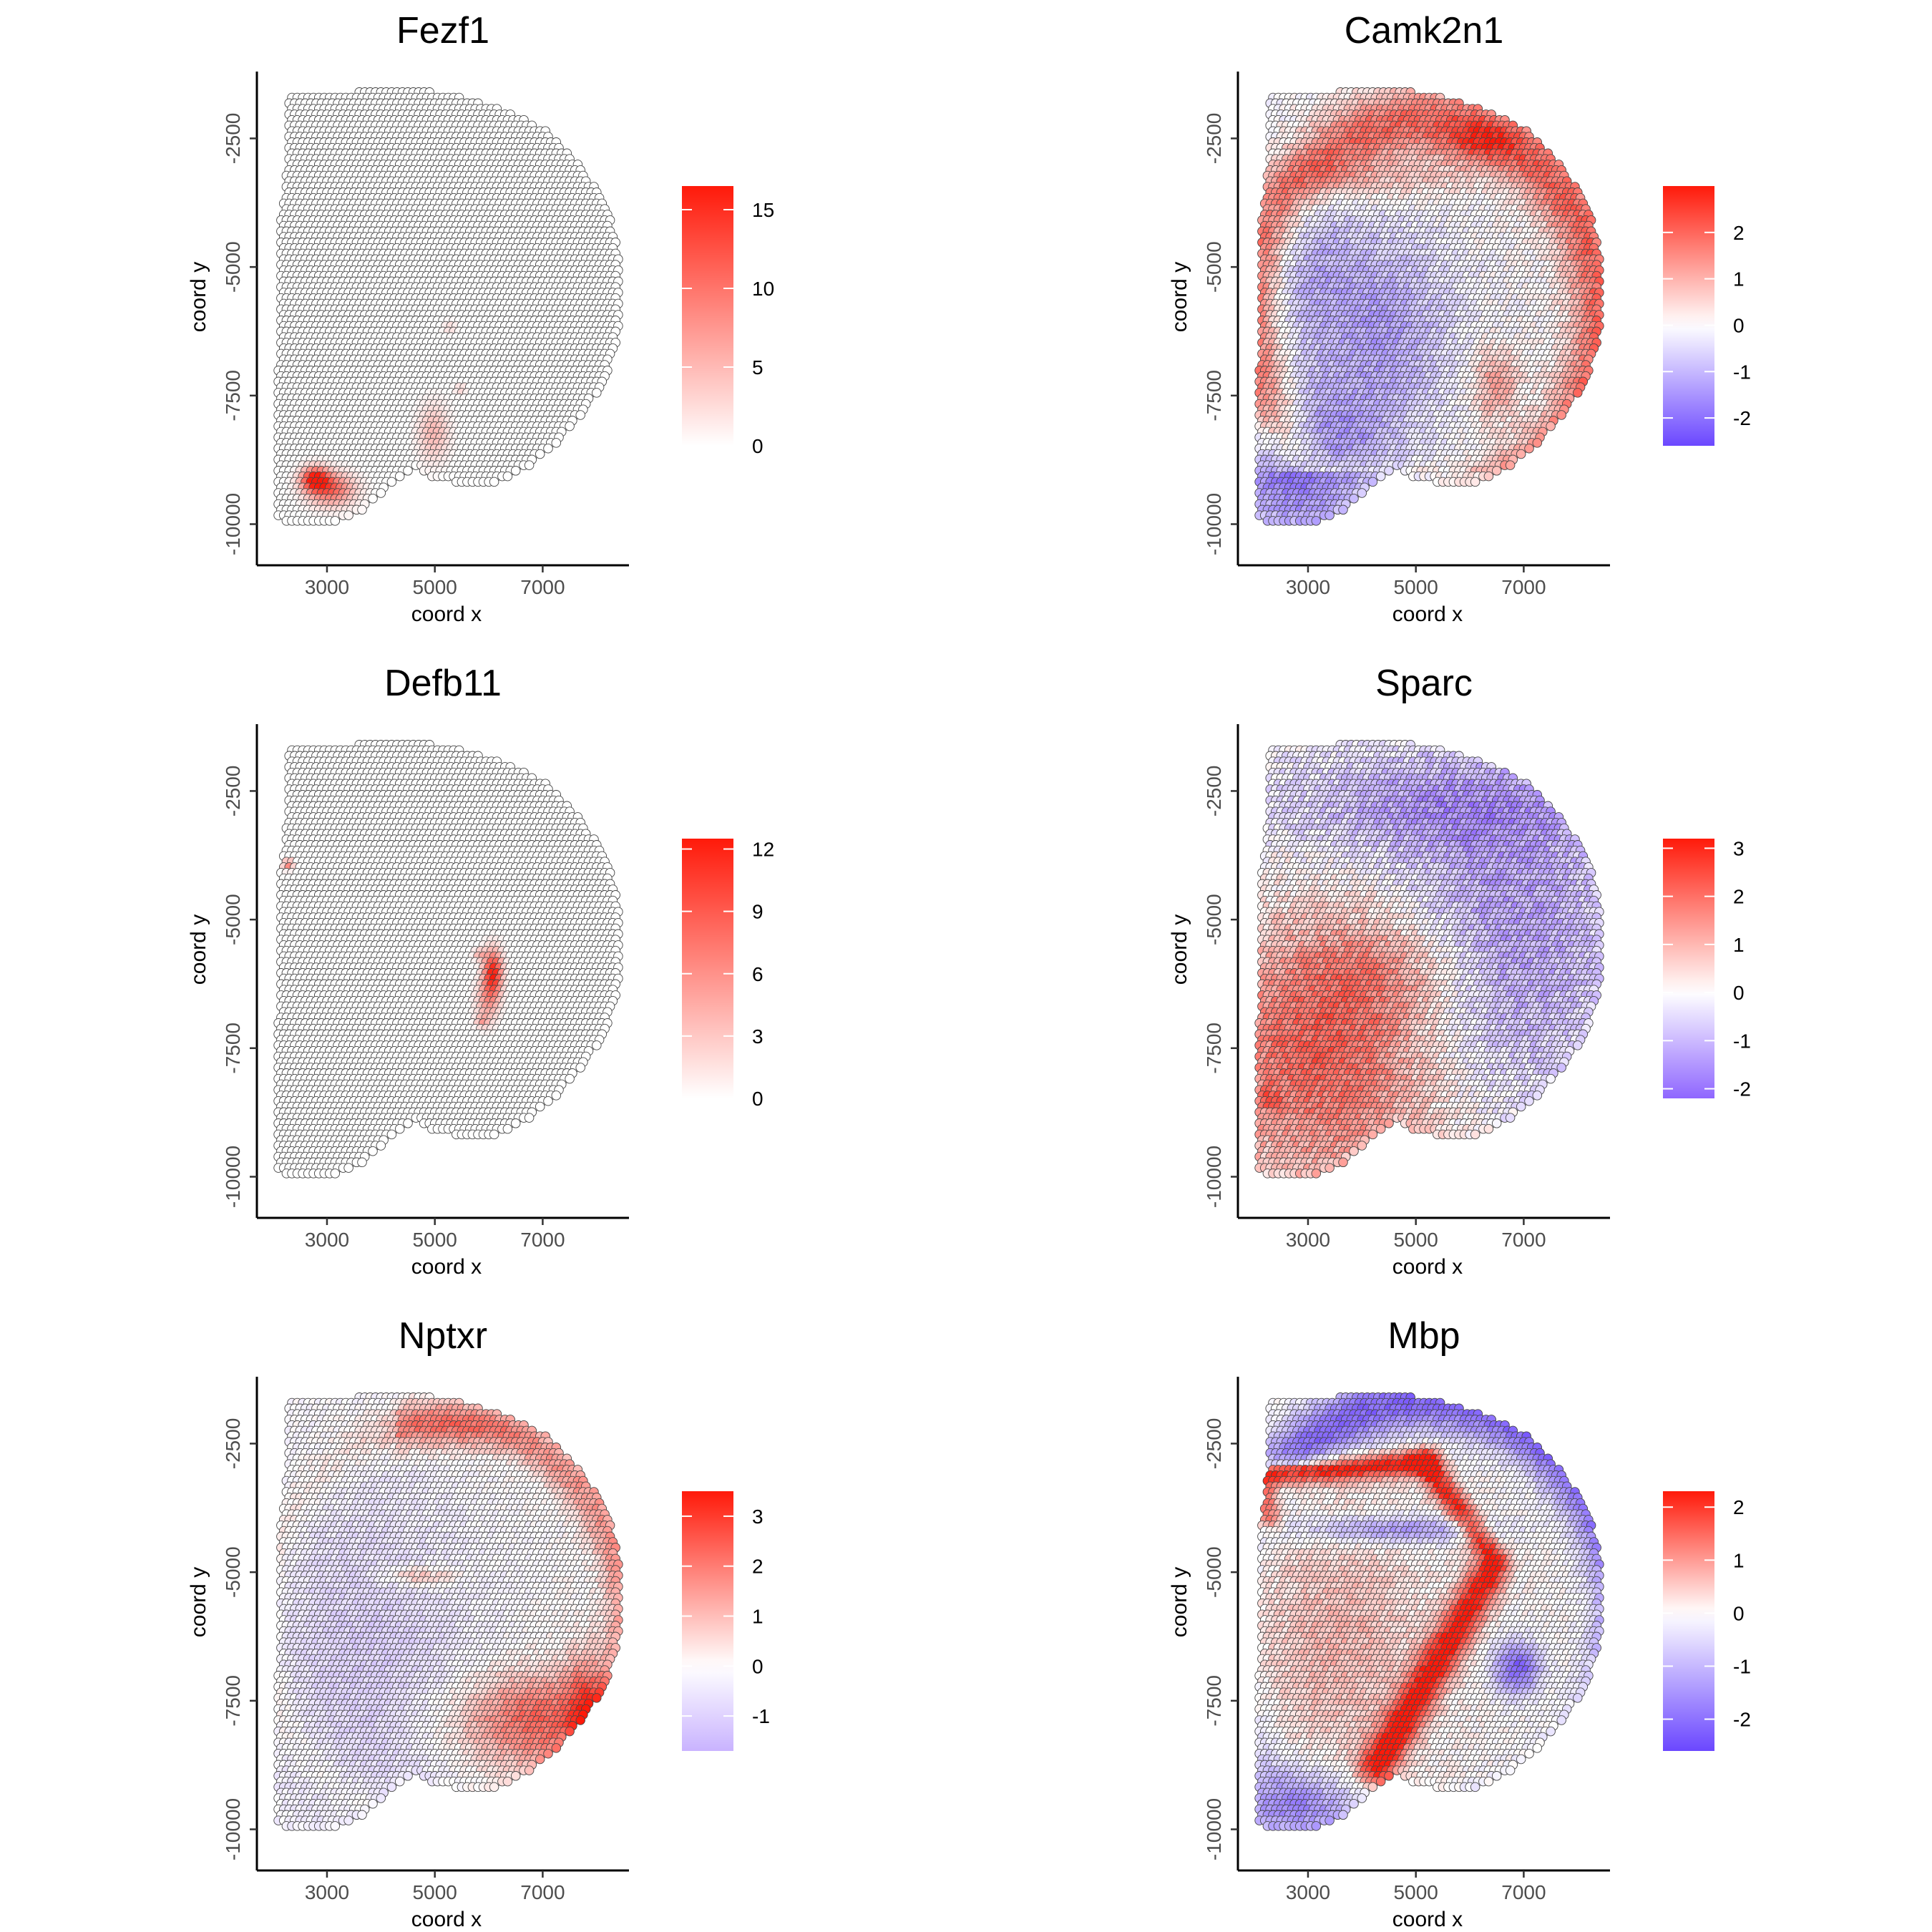 The width and height of the screenshot is (1932, 1932). Describe the element at coordinates (757, 446) in the screenshot. I see `colorbar-tick-label: 0` at that location.